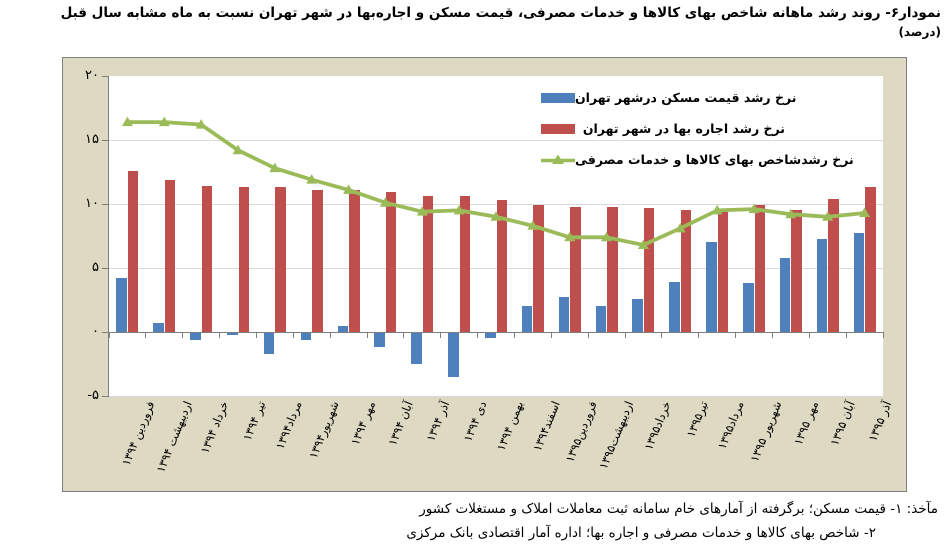 The image size is (946, 559). What do you see at coordinates (564, 314) in the screenshot?
I see `bar-house-price-فروردین۱۳۹۵` at bounding box center [564, 314].